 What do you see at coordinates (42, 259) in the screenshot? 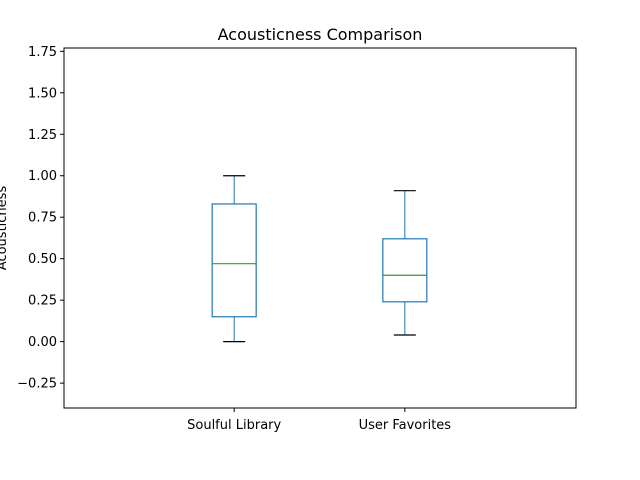
I see `y-tick-label: 0.50` at bounding box center [42, 259].